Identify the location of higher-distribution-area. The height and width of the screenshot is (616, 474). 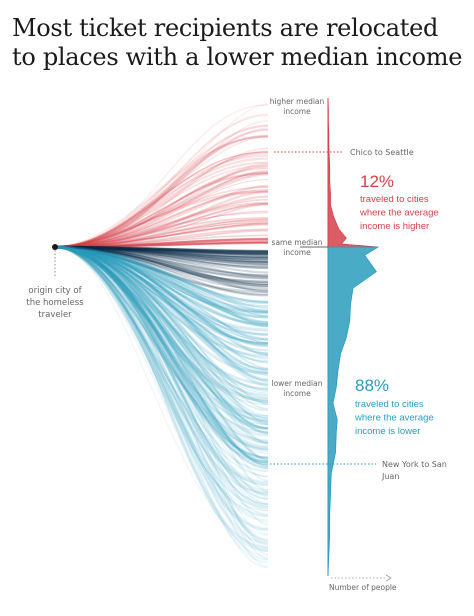
(353, 172).